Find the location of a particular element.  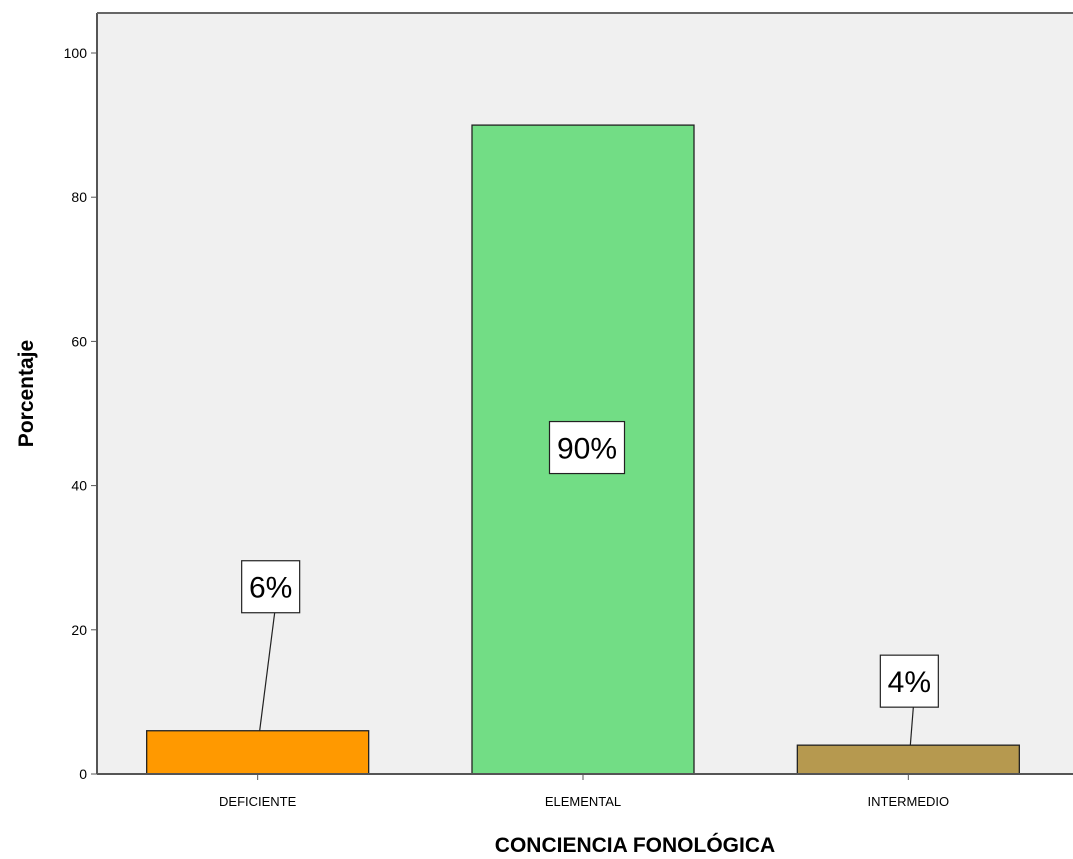

x-axis-title: CONCIENCIA FONOLÓGICA is located at coordinates (635, 845).